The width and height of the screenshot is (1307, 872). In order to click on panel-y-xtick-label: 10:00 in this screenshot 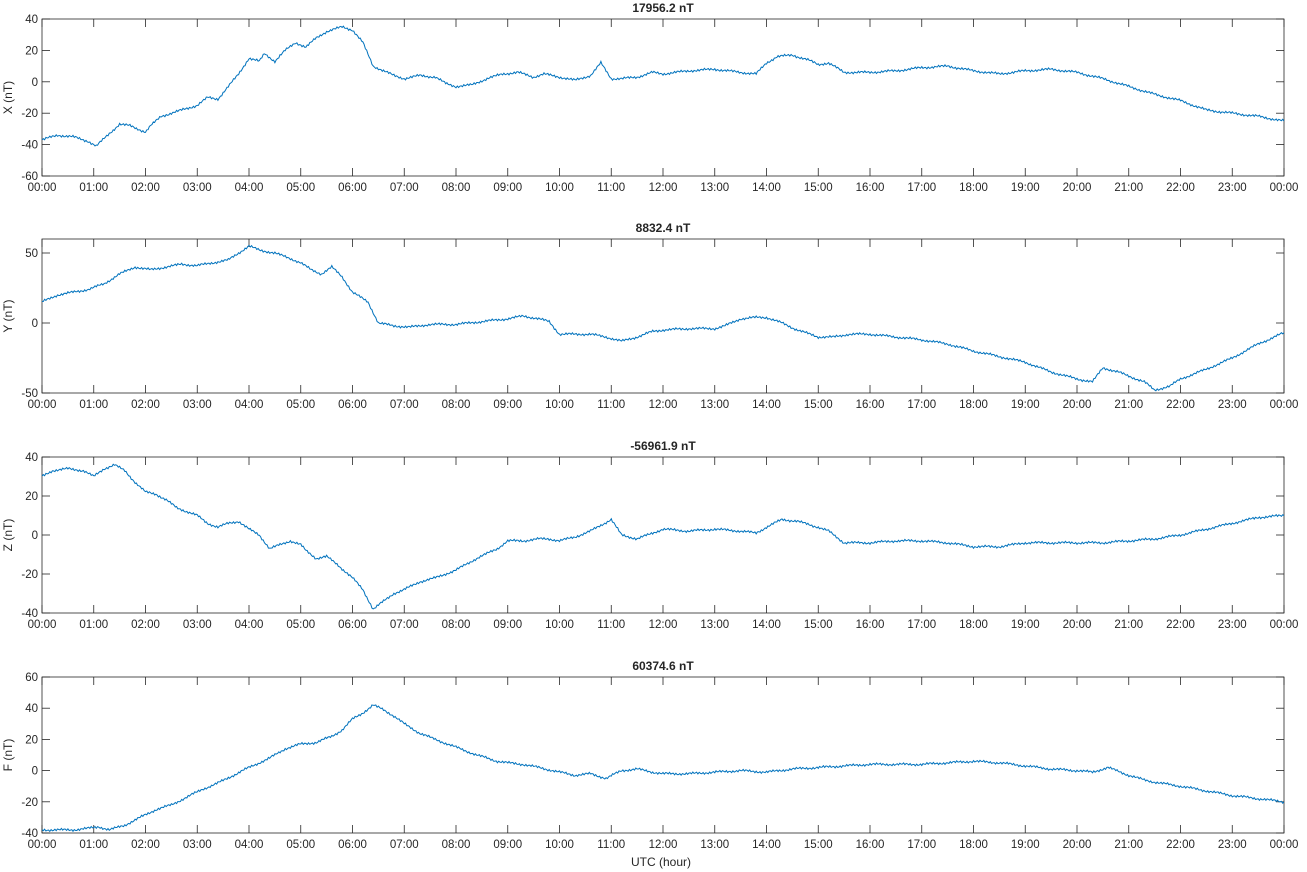, I will do `click(559, 405)`.